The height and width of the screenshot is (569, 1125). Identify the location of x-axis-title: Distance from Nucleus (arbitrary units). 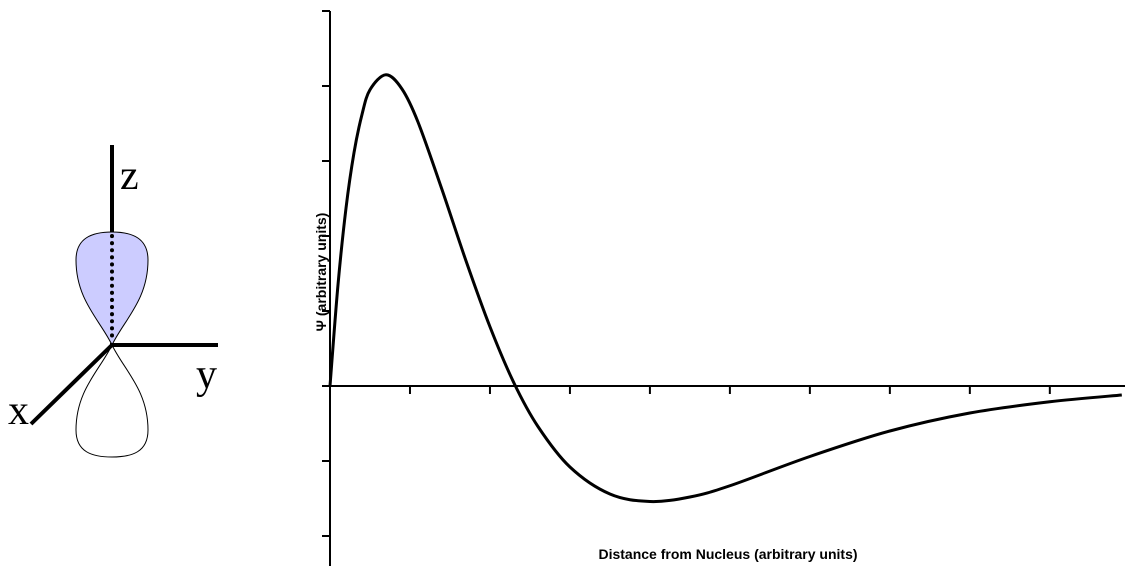
(727, 554).